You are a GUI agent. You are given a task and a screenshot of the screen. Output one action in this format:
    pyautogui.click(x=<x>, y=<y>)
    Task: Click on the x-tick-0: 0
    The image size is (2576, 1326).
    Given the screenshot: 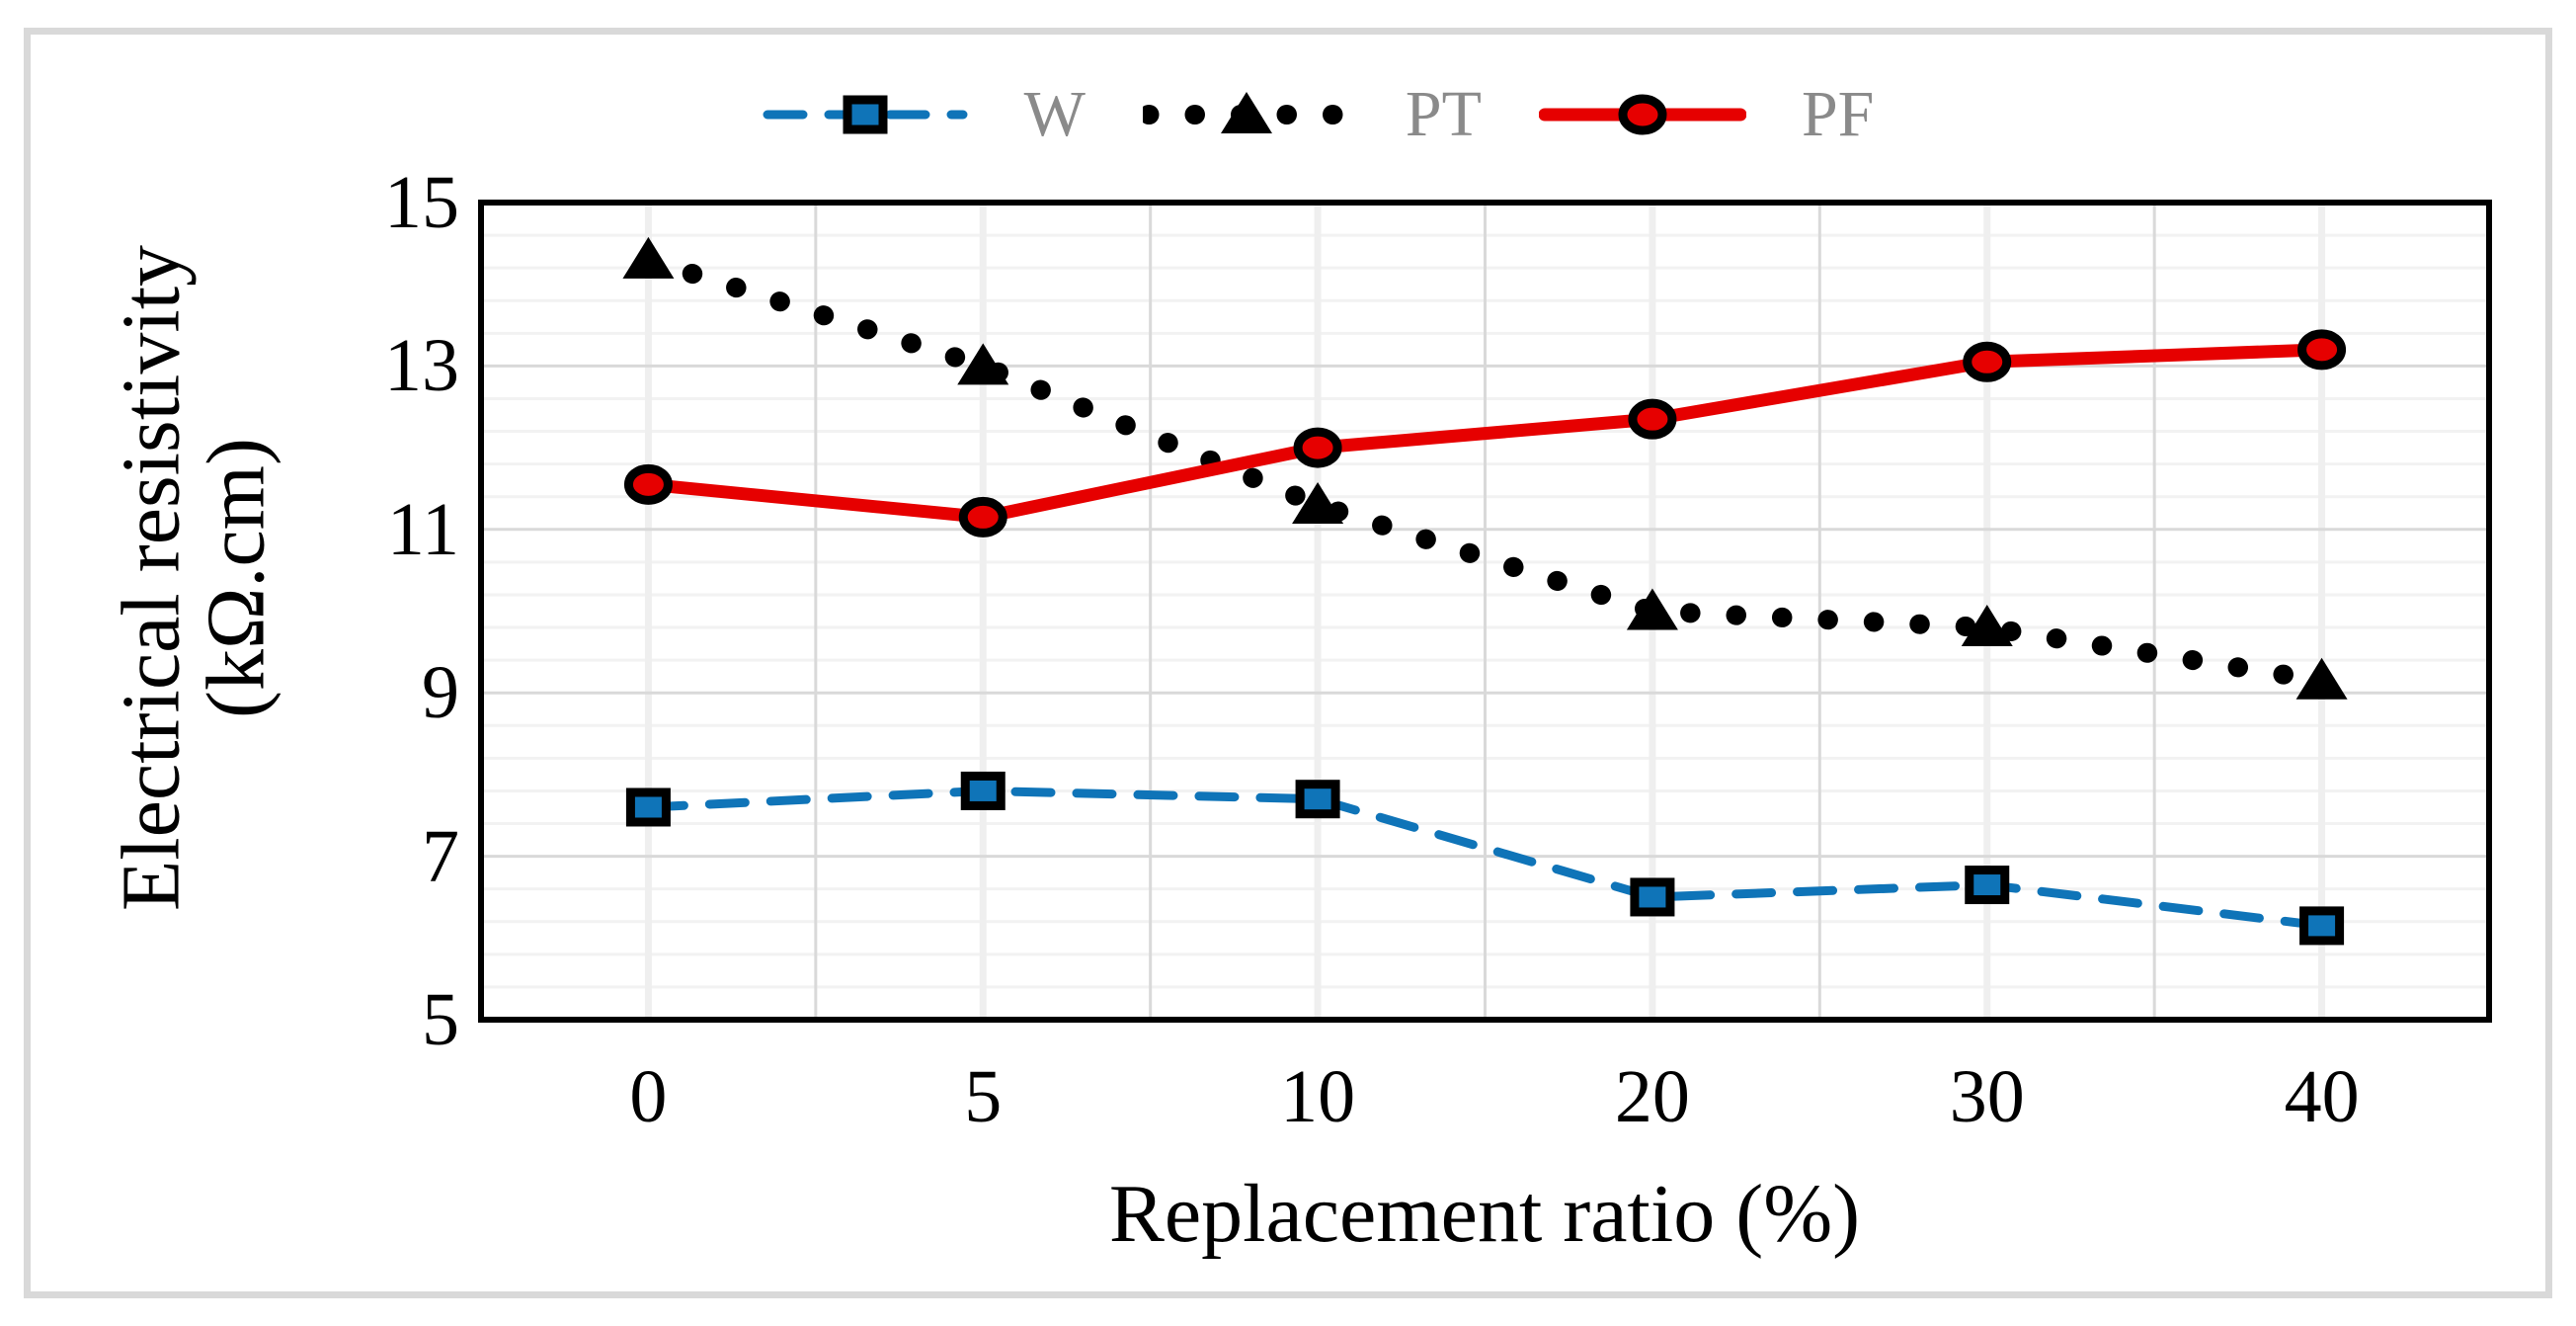 What is the action you would take?
    pyautogui.click(x=648, y=1096)
    